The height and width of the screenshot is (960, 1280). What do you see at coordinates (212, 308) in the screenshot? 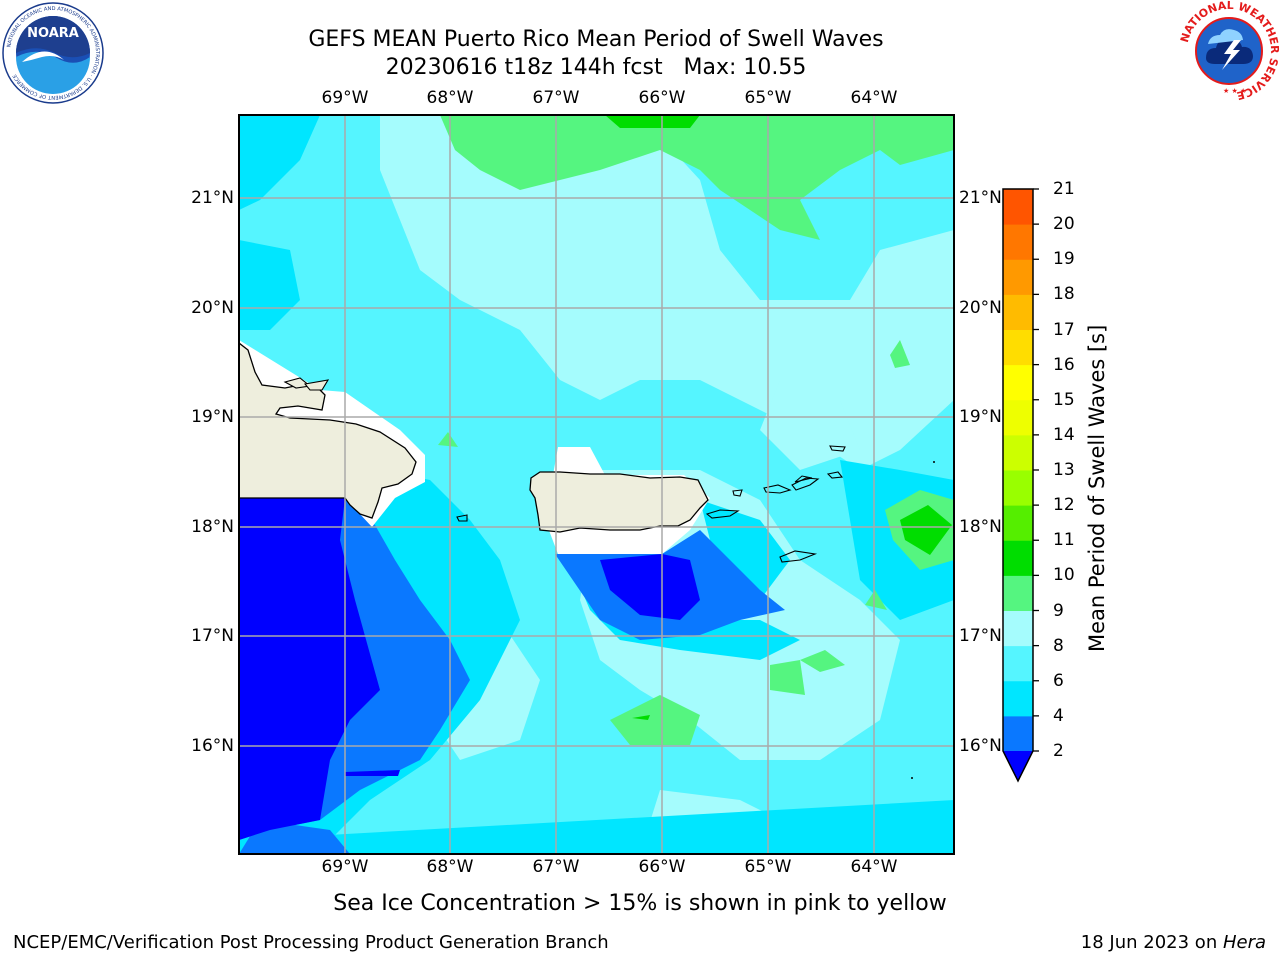
I see `lat-label-left-20n: 20°N` at bounding box center [212, 308].